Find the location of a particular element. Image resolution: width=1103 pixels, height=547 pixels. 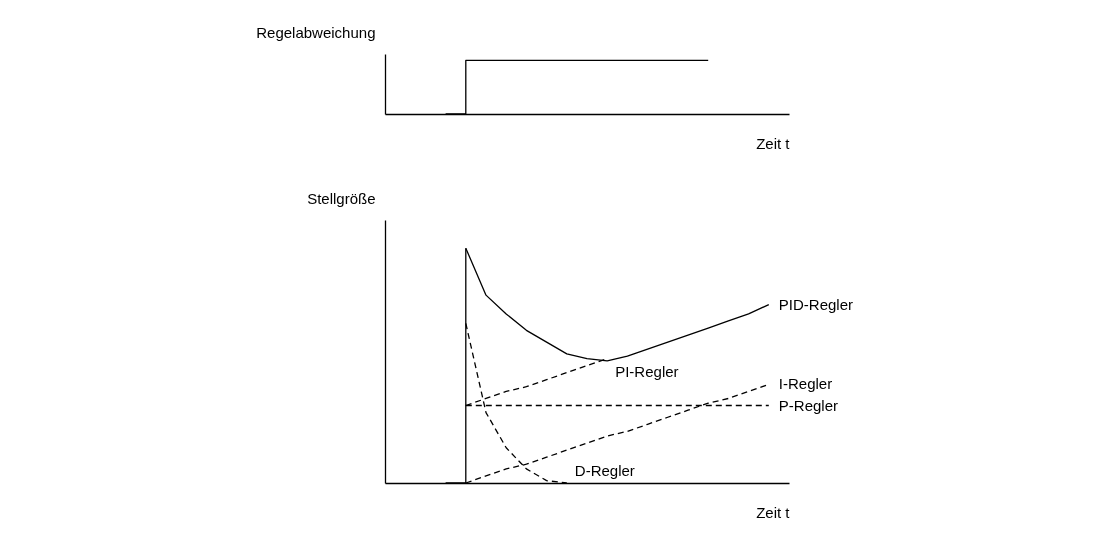

series-label: P-Regler is located at coordinates (808, 405).